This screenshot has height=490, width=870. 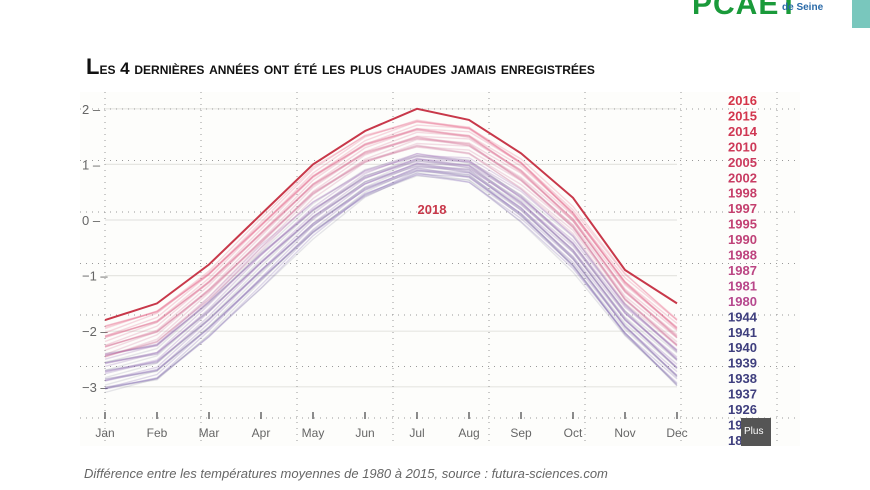 What do you see at coordinates (743, 316) in the screenshot?
I see `legend-entry: 1944` at bounding box center [743, 316].